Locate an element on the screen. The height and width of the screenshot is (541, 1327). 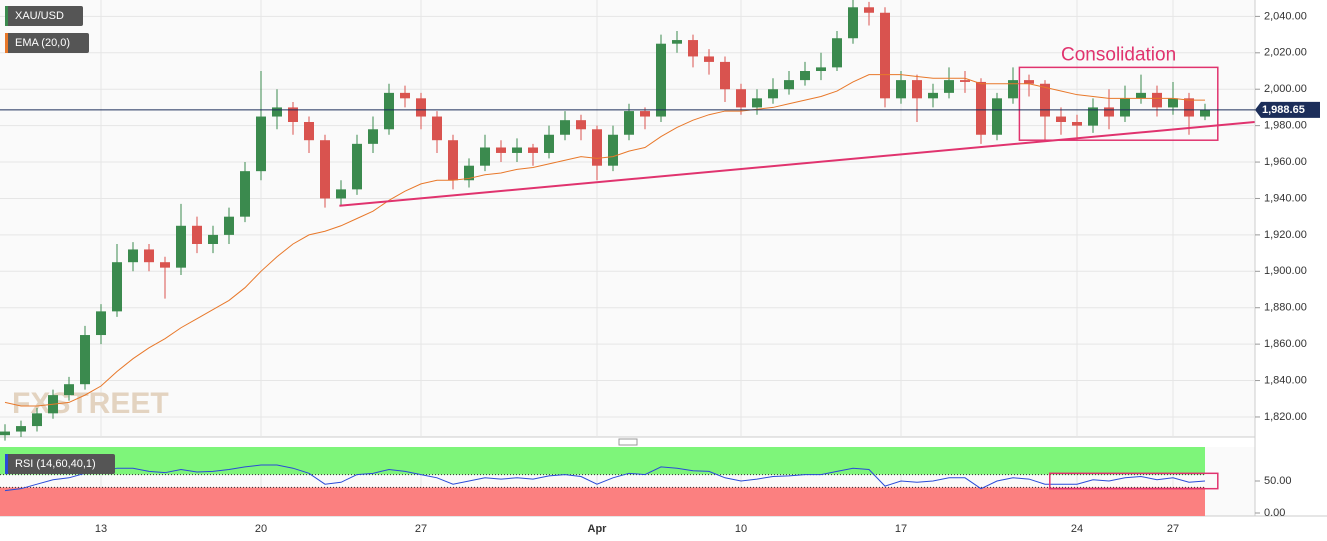
resize-handle is located at coordinates (628, 442).